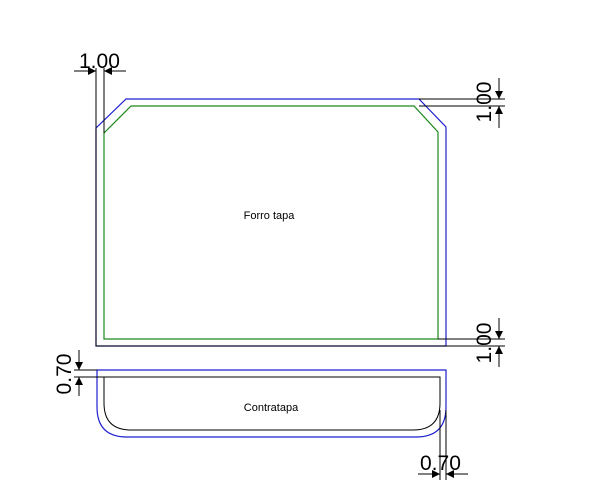 The image size is (615, 500). I want to click on dimension-top-left-text: 1.00, so click(99, 61).